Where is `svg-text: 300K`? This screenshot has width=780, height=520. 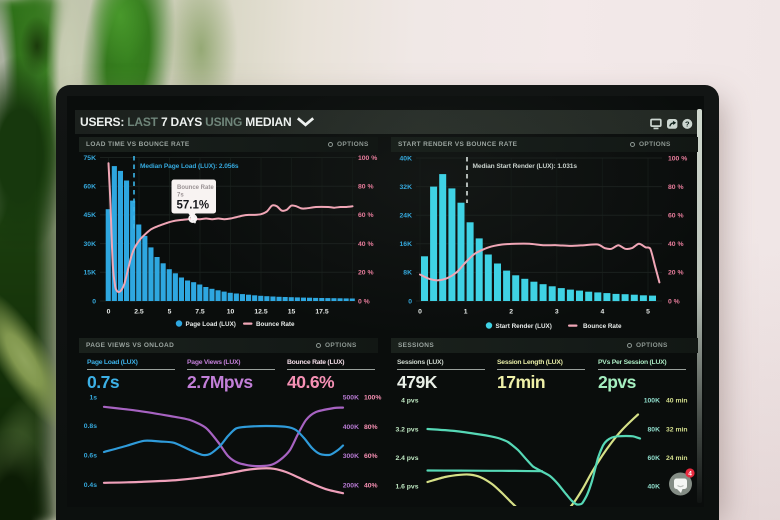 svg-text: 300K is located at coordinates (351, 456).